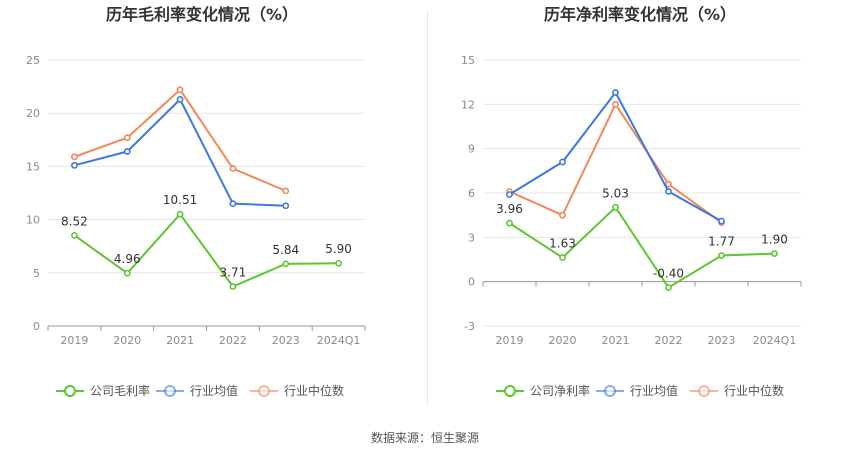 The image size is (850, 459). What do you see at coordinates (33, 60) in the screenshot?
I see `y-tick-label: 25` at bounding box center [33, 60].